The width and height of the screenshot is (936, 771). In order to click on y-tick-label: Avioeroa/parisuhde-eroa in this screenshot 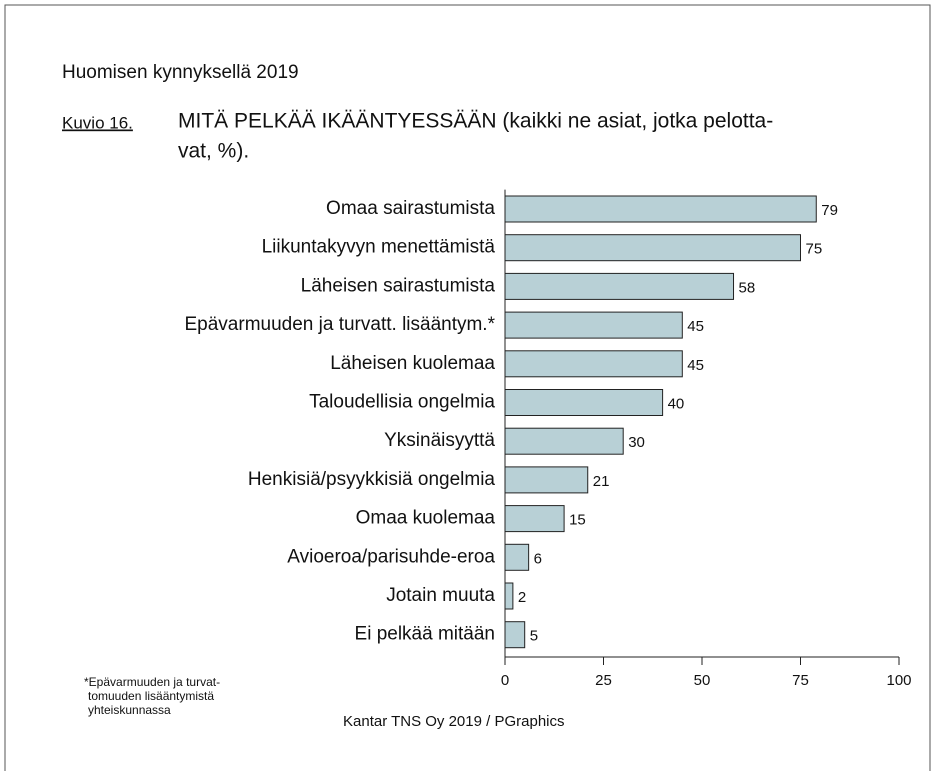, I will do `click(391, 556)`.